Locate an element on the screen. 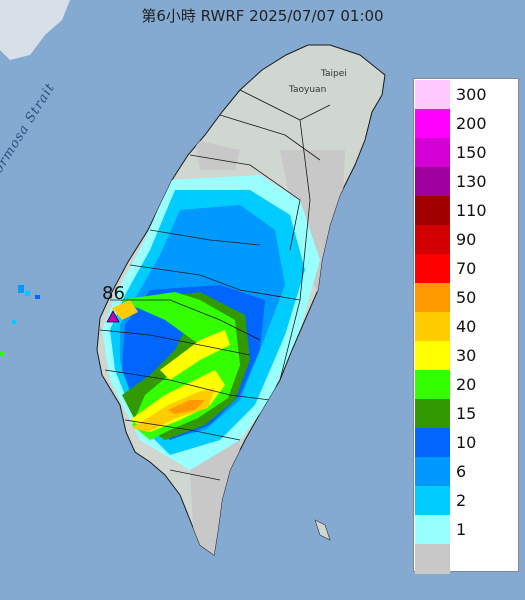  legend-label: 50 is located at coordinates (466, 297).